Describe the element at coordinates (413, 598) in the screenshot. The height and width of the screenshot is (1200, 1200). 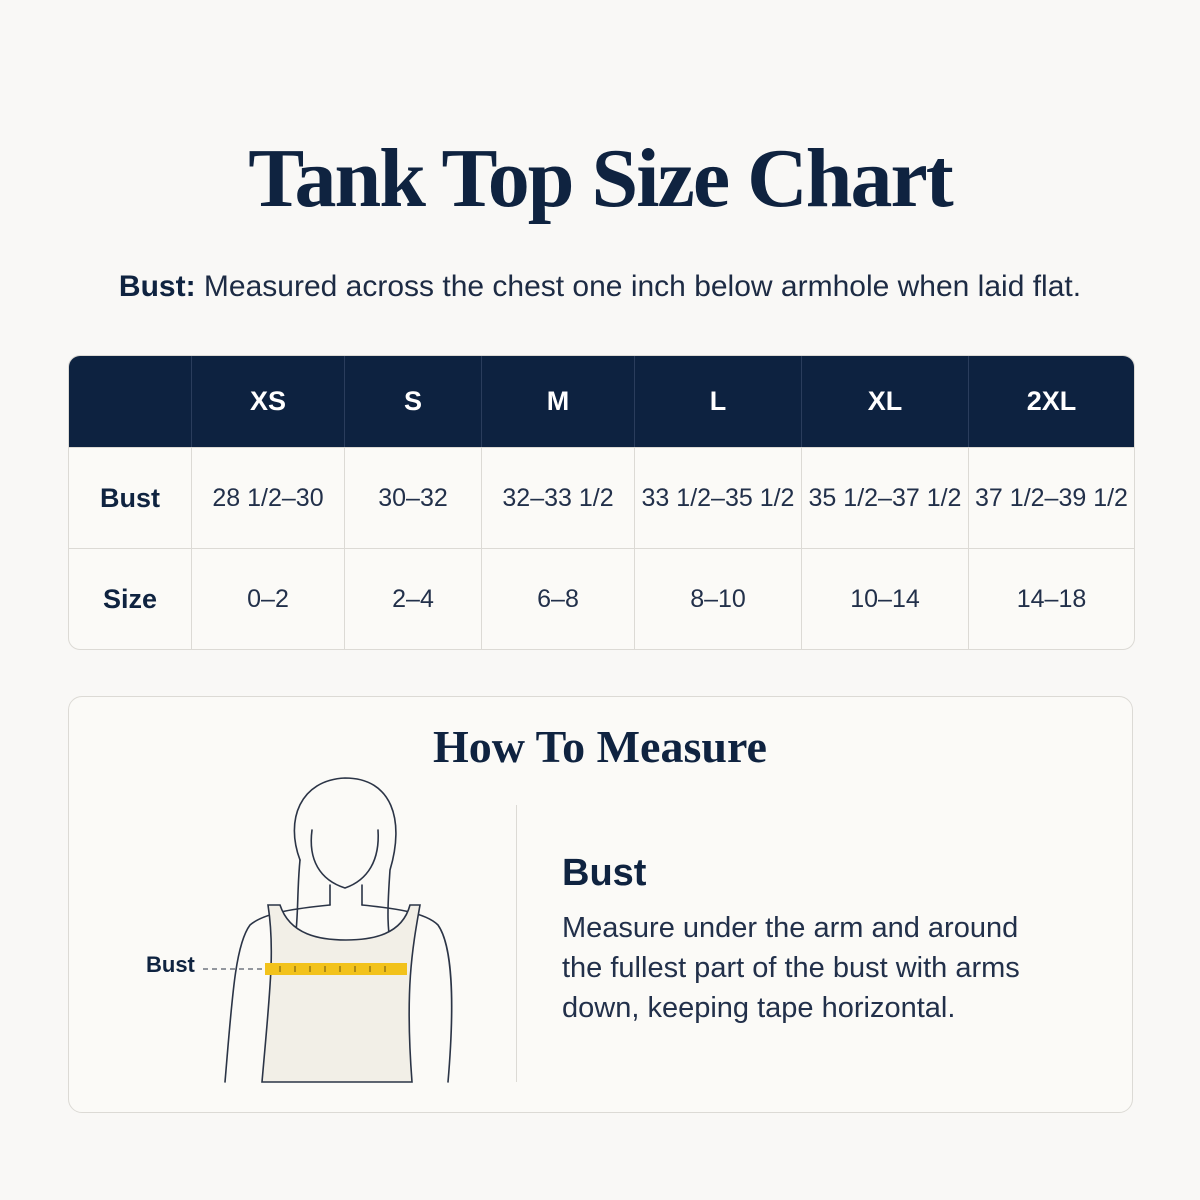
I see `table-cell: 2–4` at that location.